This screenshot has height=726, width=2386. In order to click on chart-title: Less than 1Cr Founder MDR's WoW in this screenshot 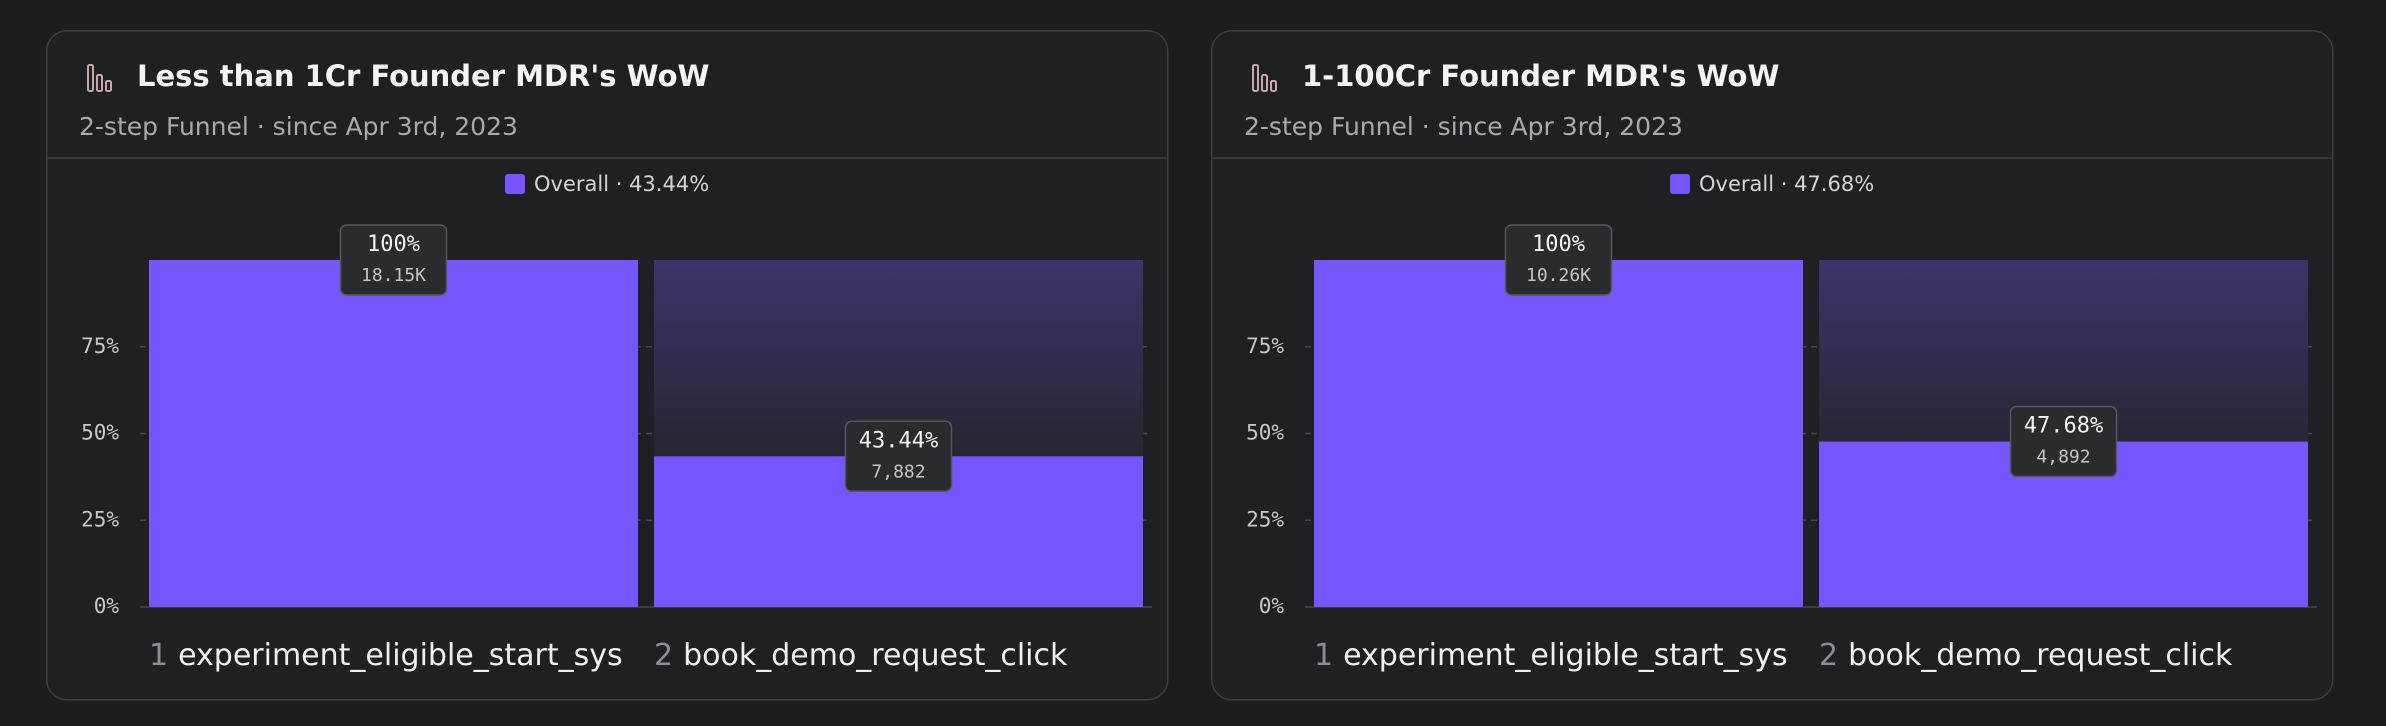, I will do `click(423, 76)`.